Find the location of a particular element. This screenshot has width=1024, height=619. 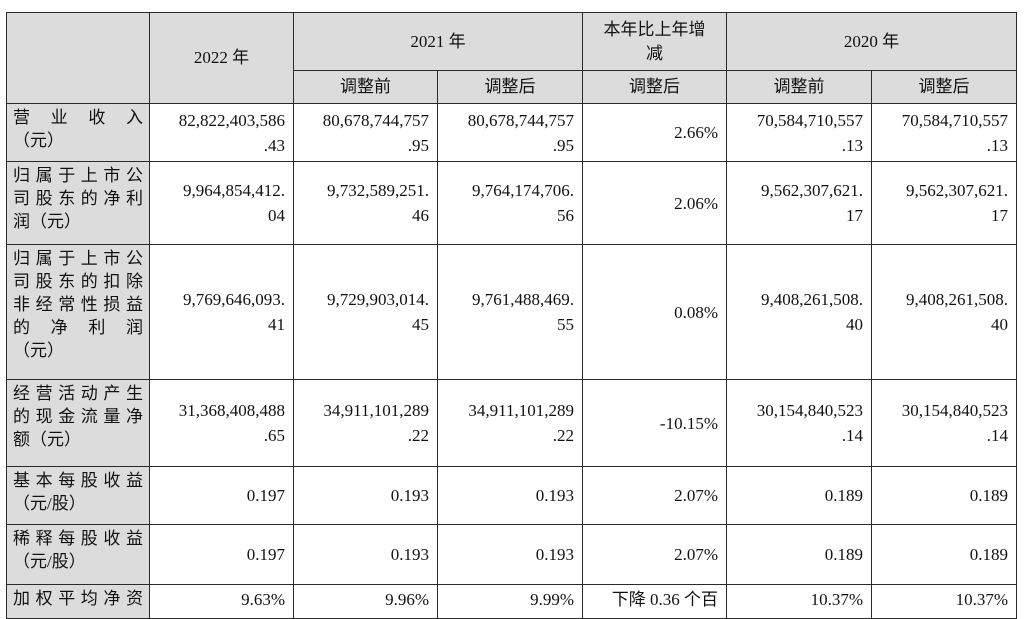

cell-2021-after: 9.99% is located at coordinates (510, 601).